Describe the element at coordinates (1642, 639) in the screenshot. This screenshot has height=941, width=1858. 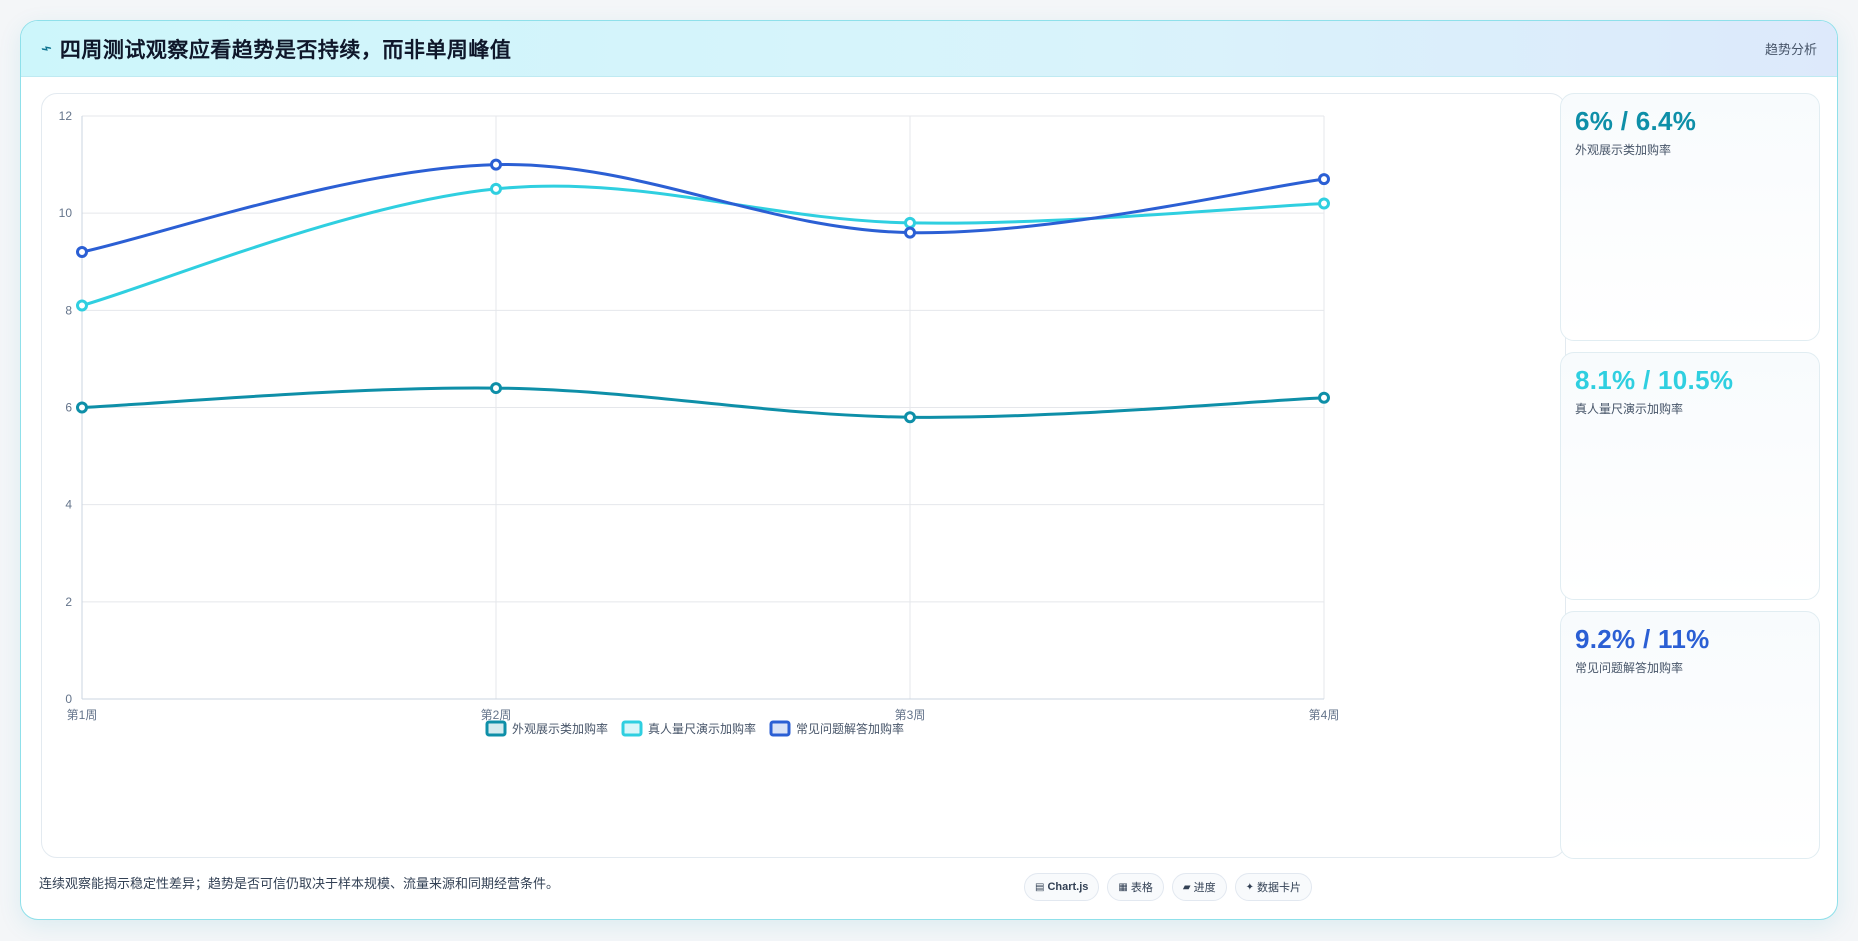
I see `stat-value: 9.2% / 11%` at that location.